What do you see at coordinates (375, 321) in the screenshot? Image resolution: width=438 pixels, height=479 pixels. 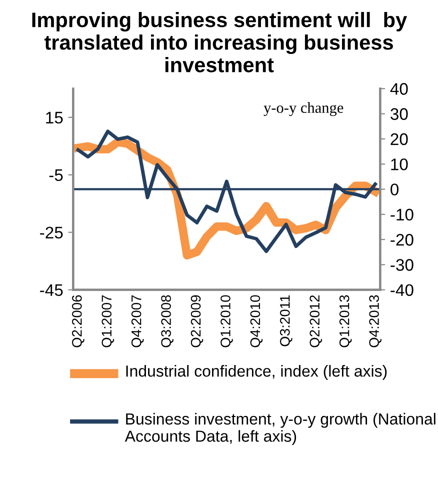 I see `x-tick-label: Q4:2013` at bounding box center [375, 321].